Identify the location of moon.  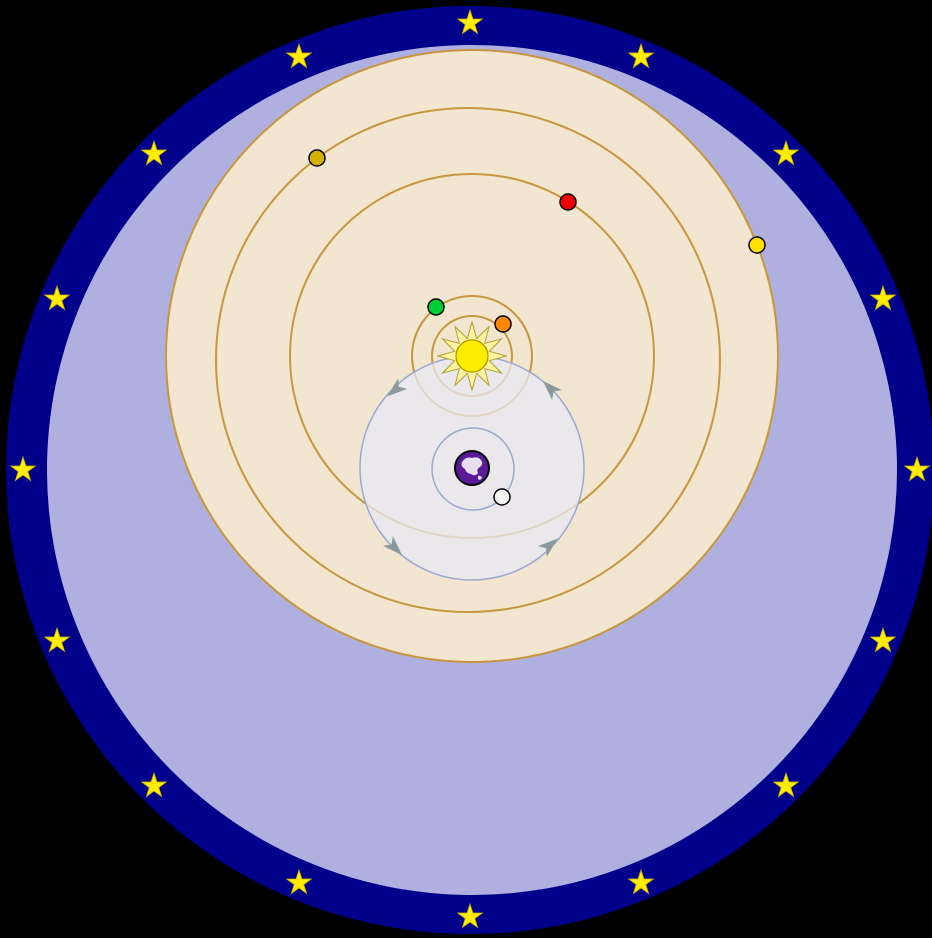
(502, 497).